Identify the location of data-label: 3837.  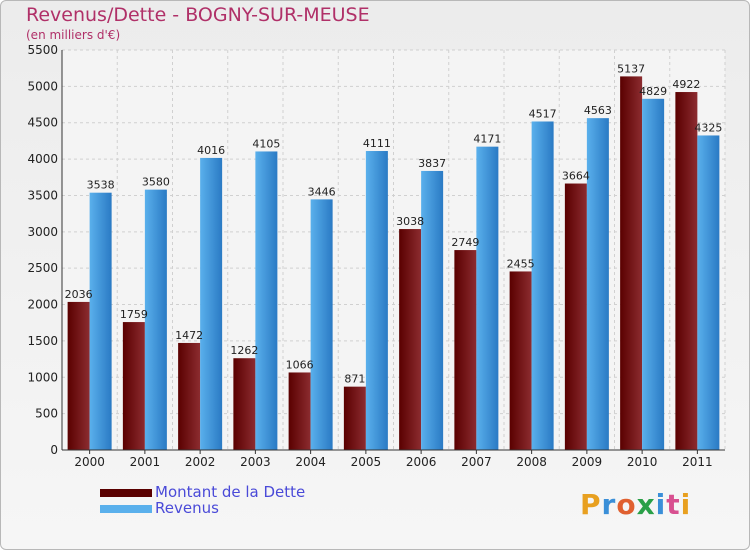
(432, 163).